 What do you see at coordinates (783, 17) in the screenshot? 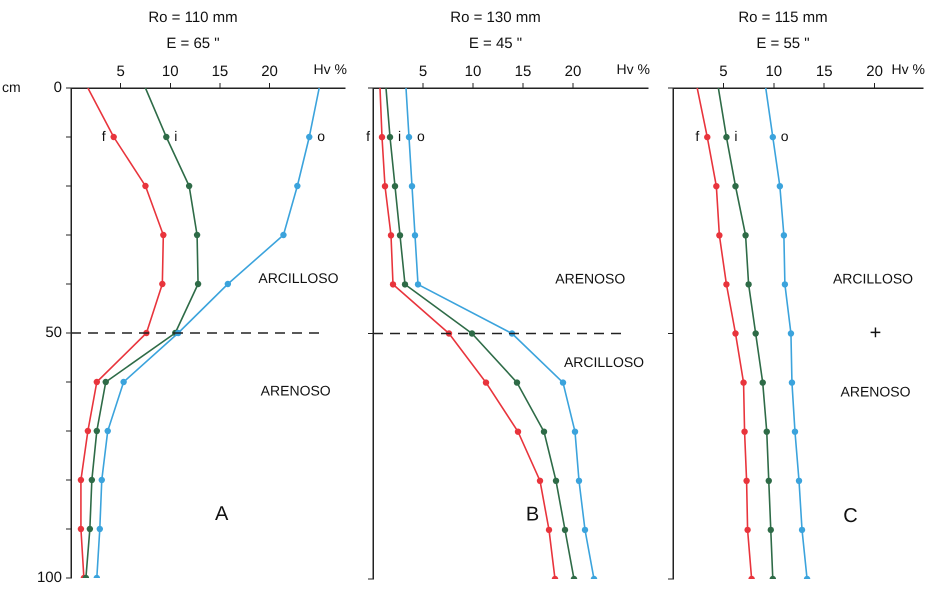
I see `chart-title: Ro = 115 mm` at bounding box center [783, 17].